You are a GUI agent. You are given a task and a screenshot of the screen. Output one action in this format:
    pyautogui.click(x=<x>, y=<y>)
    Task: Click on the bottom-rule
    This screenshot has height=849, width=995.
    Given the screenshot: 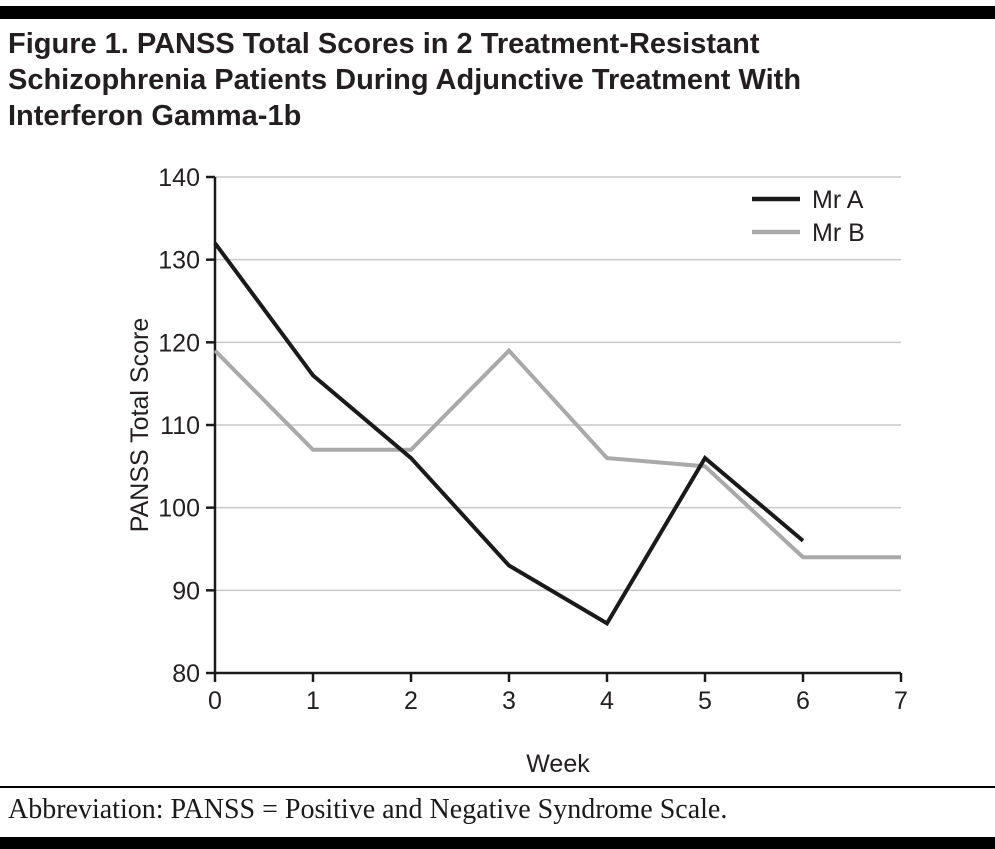 What is the action you would take?
    pyautogui.click(x=497, y=843)
    